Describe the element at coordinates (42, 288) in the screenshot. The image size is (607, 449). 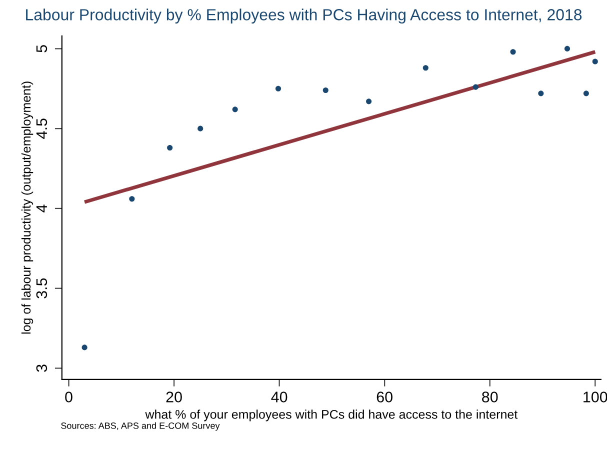
I see `y-tick-label: 3.5` at that location.